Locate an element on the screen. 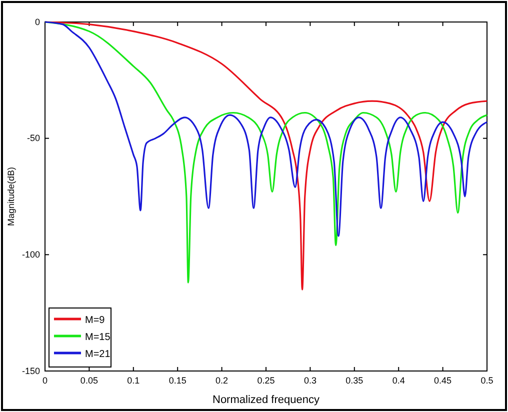 The image size is (508, 412). y-tick-label: -150 is located at coordinates (31, 371).